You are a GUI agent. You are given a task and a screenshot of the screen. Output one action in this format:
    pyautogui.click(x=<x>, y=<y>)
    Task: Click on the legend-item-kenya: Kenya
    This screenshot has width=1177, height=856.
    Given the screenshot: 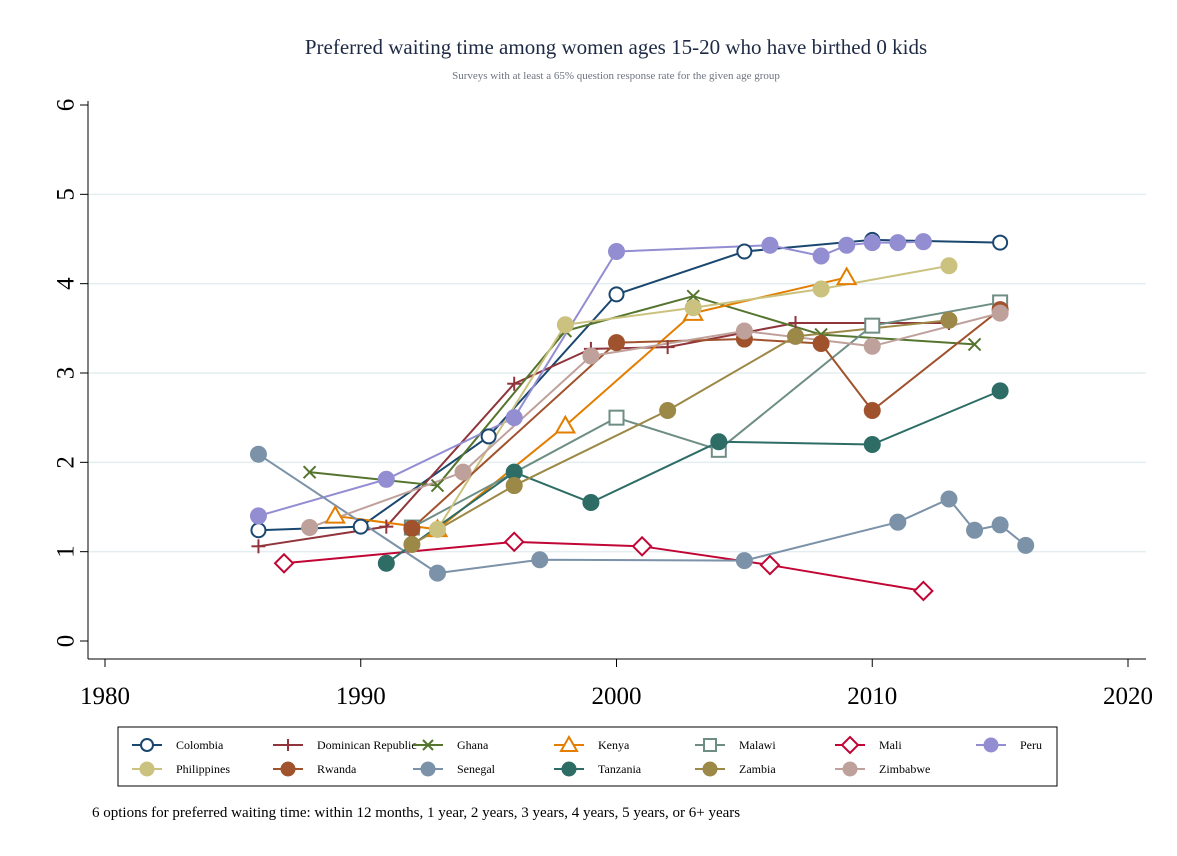 What is the action you would take?
    pyautogui.click(x=592, y=743)
    